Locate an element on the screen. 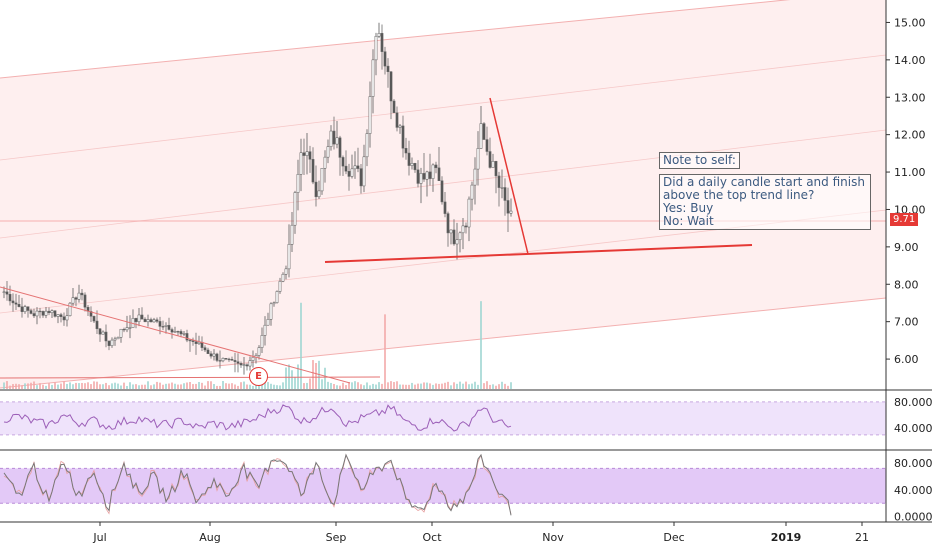  price-tick-label: 8.00 is located at coordinates (906, 284).